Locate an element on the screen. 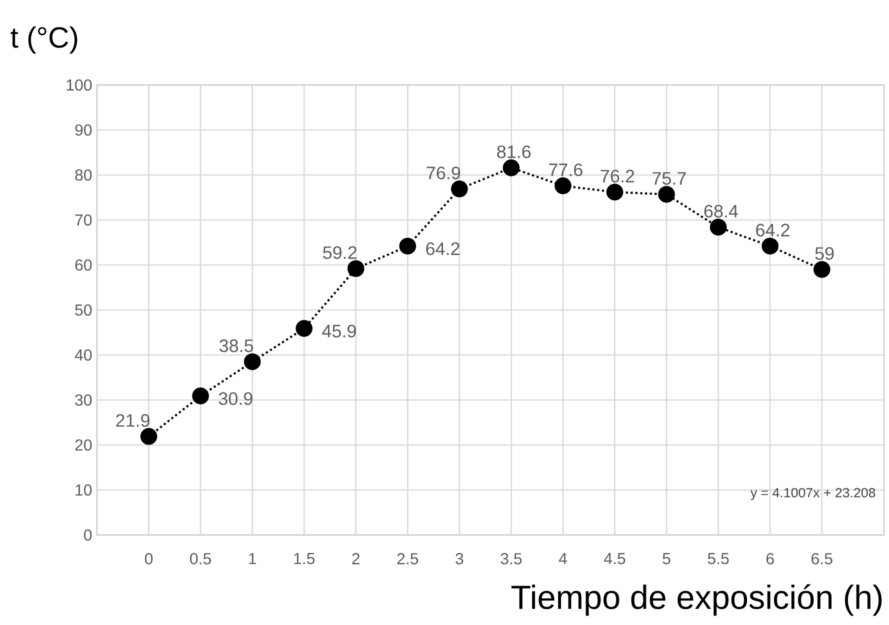 Image resolution: width=889 pixels, height=625 pixels. data-label: 45.9 is located at coordinates (339, 331).